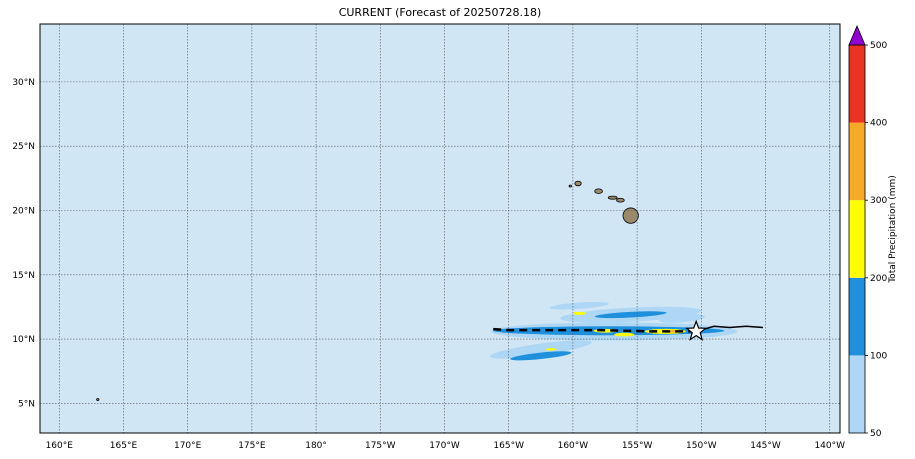 This screenshot has width=915, height=459. What do you see at coordinates (765, 446) in the screenshot?
I see `x-tick-label: 145°W` at bounding box center [765, 446].